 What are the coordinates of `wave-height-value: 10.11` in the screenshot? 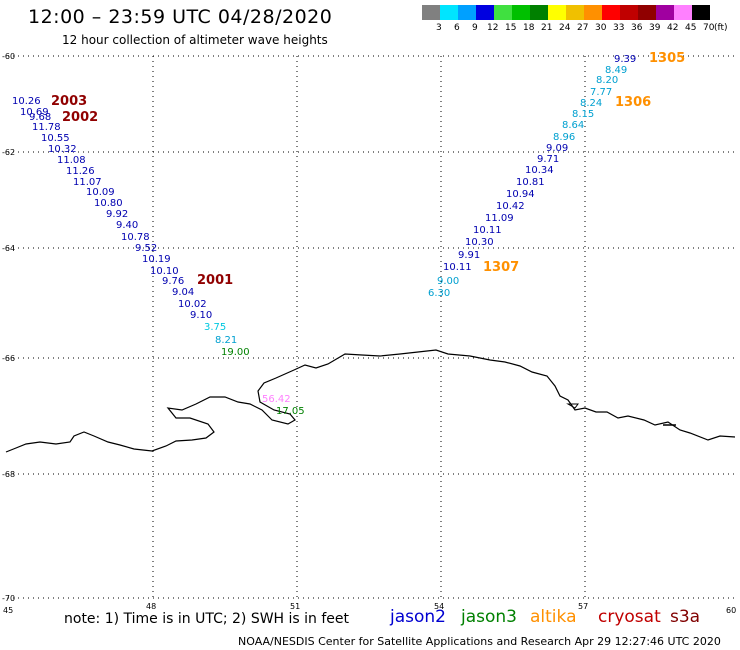 It's located at (457, 267).